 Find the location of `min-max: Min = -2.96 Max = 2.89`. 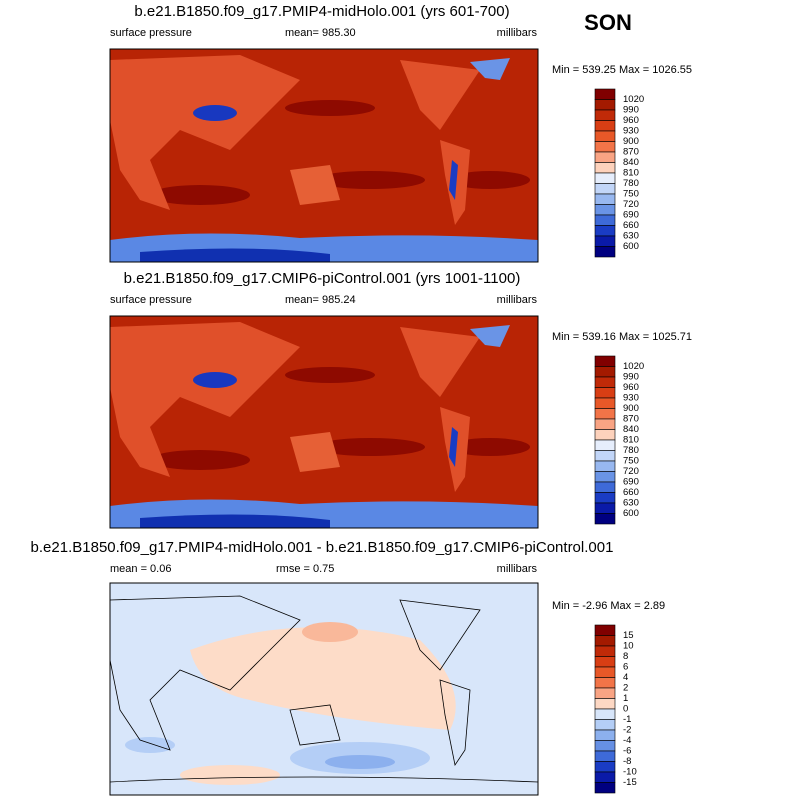

min-max: Min = -2.96 Max = 2.89 is located at coordinates (608, 606).